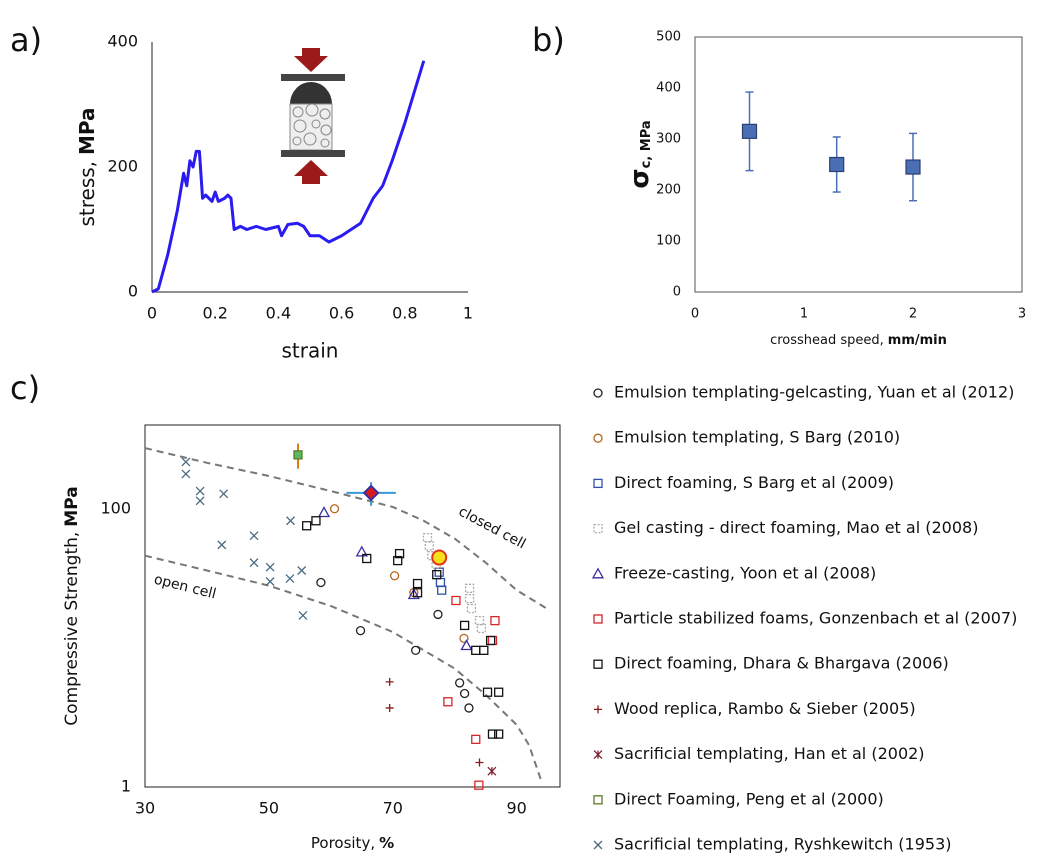  I want to click on curve-label: open cell, so click(184, 587).